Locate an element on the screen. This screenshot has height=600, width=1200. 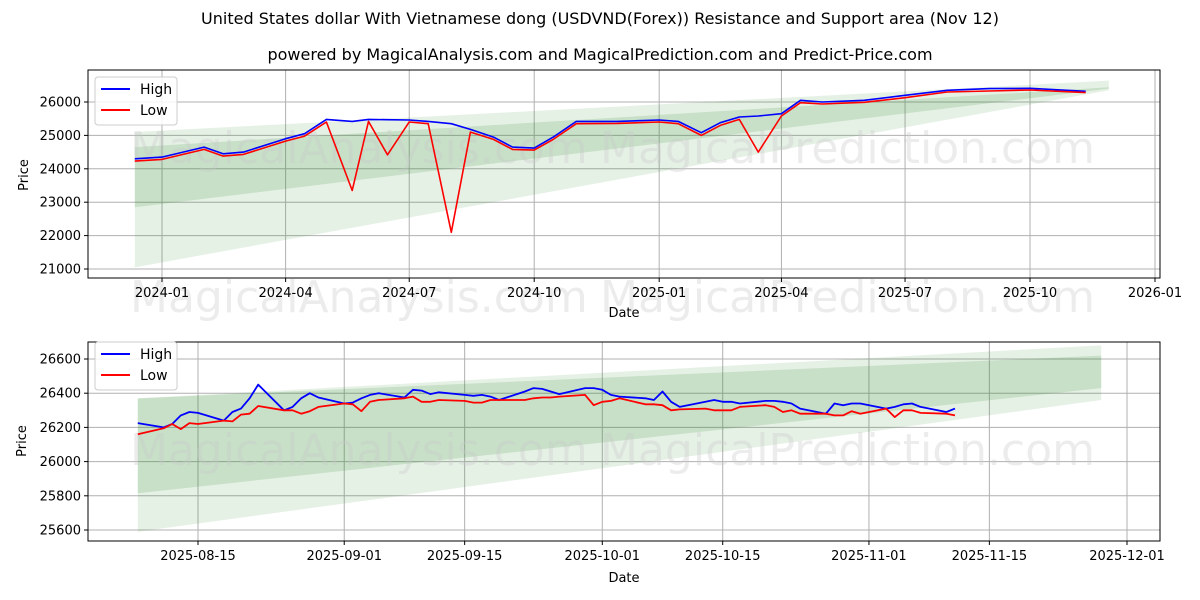
x-tick-label: 2025-10-01 is located at coordinates (603, 556).